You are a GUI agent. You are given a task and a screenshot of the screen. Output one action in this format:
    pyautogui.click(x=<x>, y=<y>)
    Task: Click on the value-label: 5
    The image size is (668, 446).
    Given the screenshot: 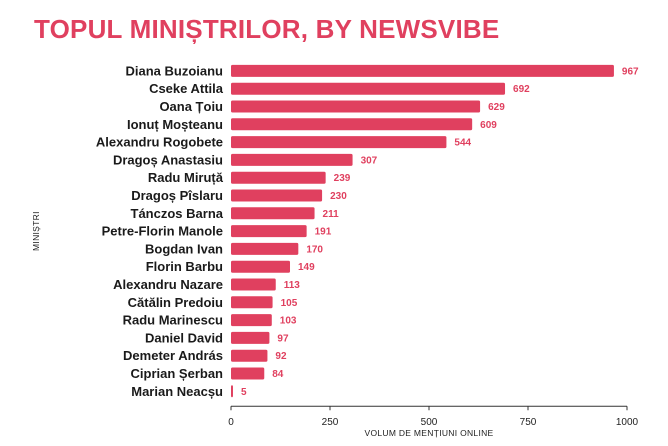 What is the action you would take?
    pyautogui.click(x=244, y=392)
    